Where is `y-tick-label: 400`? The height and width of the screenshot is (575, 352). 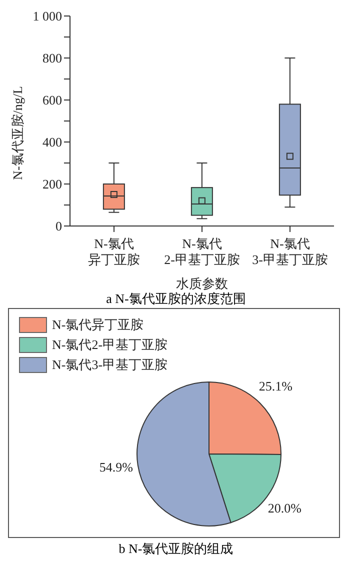
y-tick-label: 400 is located at coordinates (52, 142).